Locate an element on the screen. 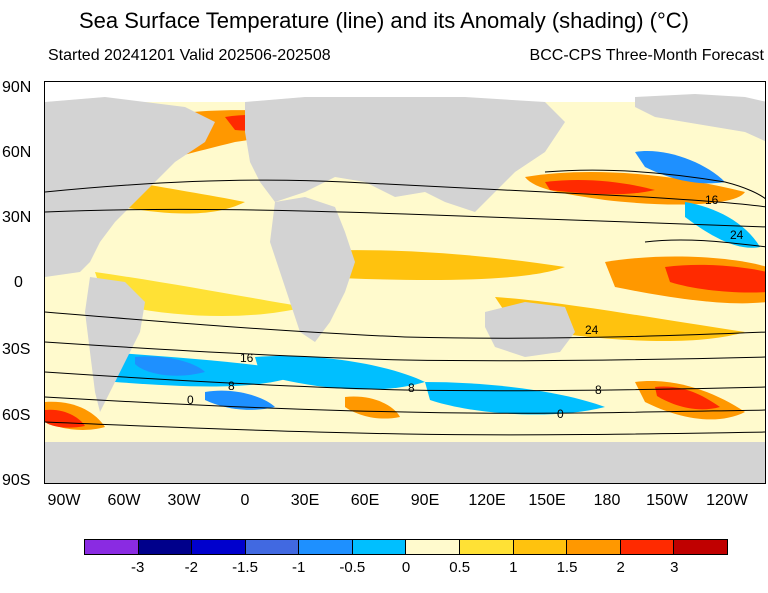 This screenshot has width=768, height=593. anomaly-colorbar is located at coordinates (406, 547).